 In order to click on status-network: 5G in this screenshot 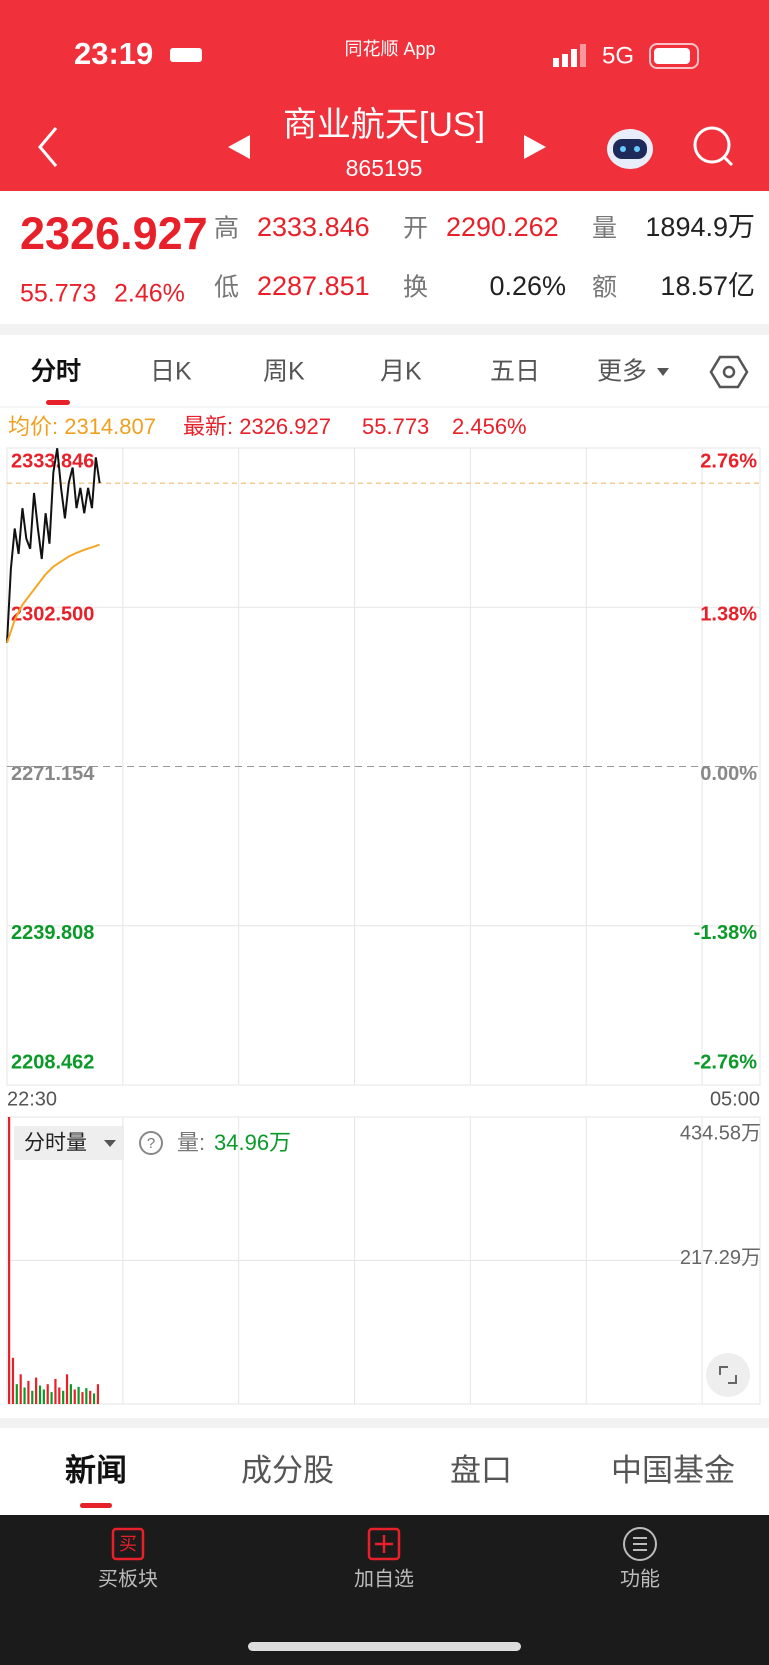, I will do `click(618, 55)`.